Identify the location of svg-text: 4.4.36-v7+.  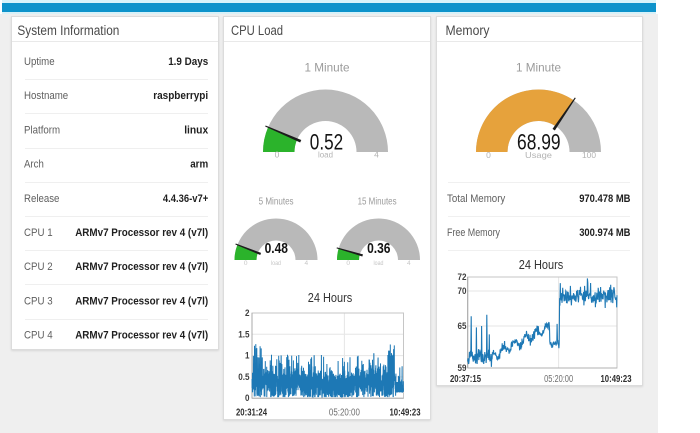
(185, 199).